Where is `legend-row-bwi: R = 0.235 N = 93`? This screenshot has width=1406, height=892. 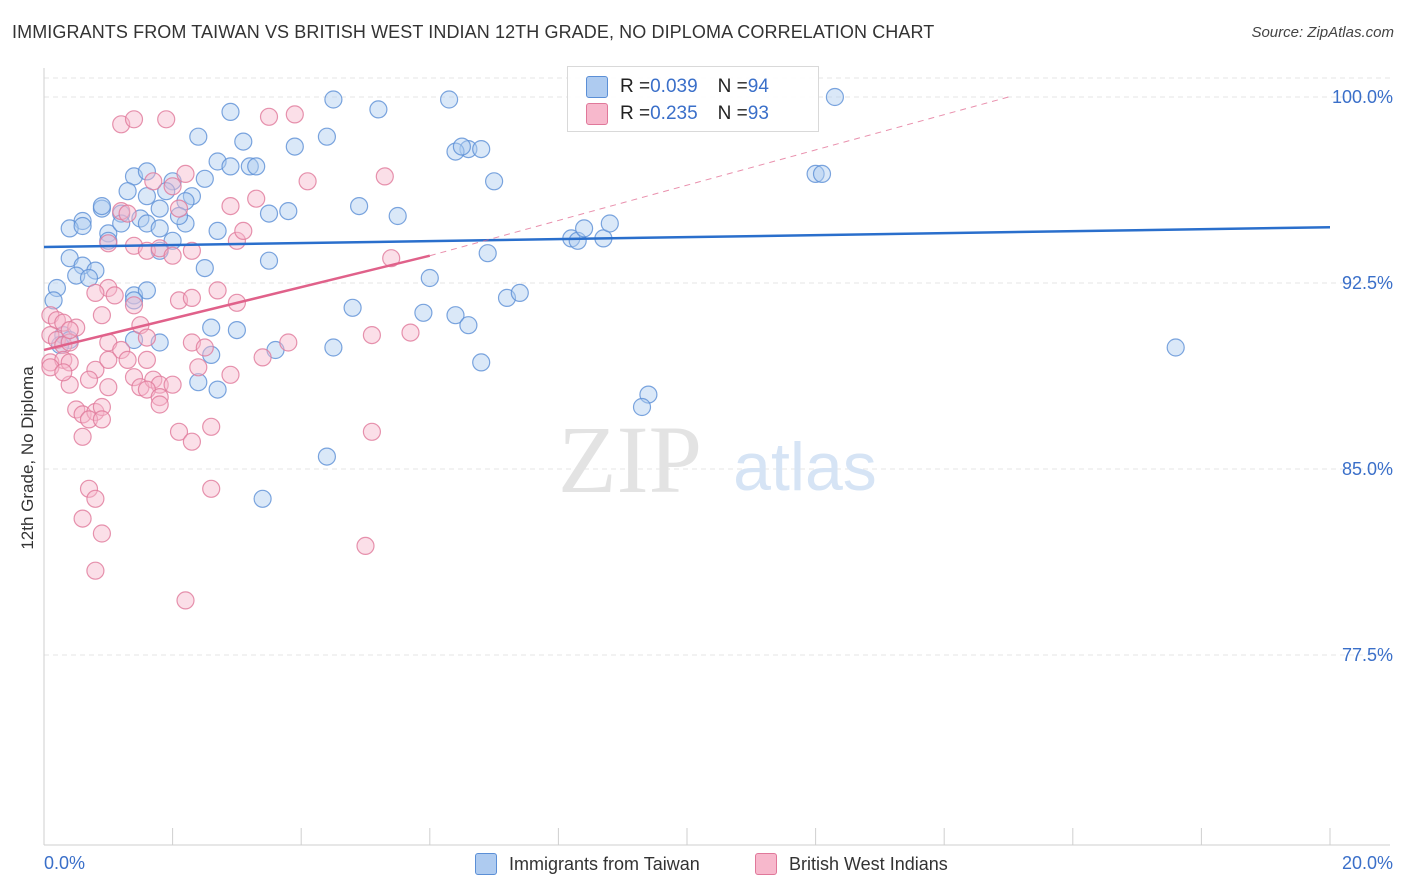 legend-row-bwi: R = 0.235 N = 93 is located at coordinates (677, 114).